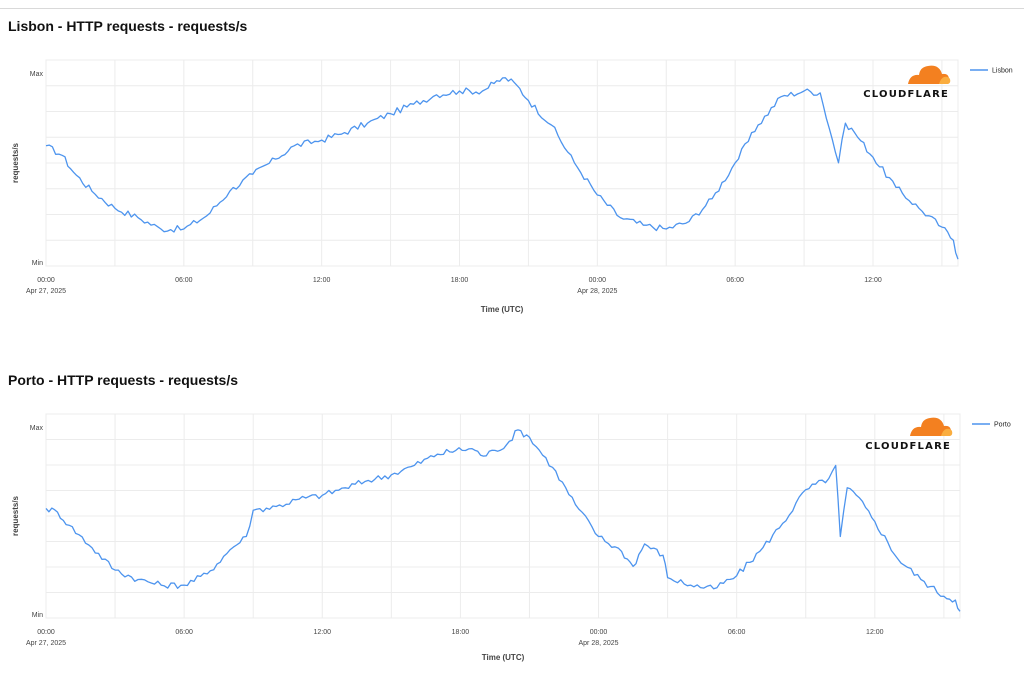  Describe the element at coordinates (1002, 71) in the screenshot. I see `legend-label: Lisbon` at that location.